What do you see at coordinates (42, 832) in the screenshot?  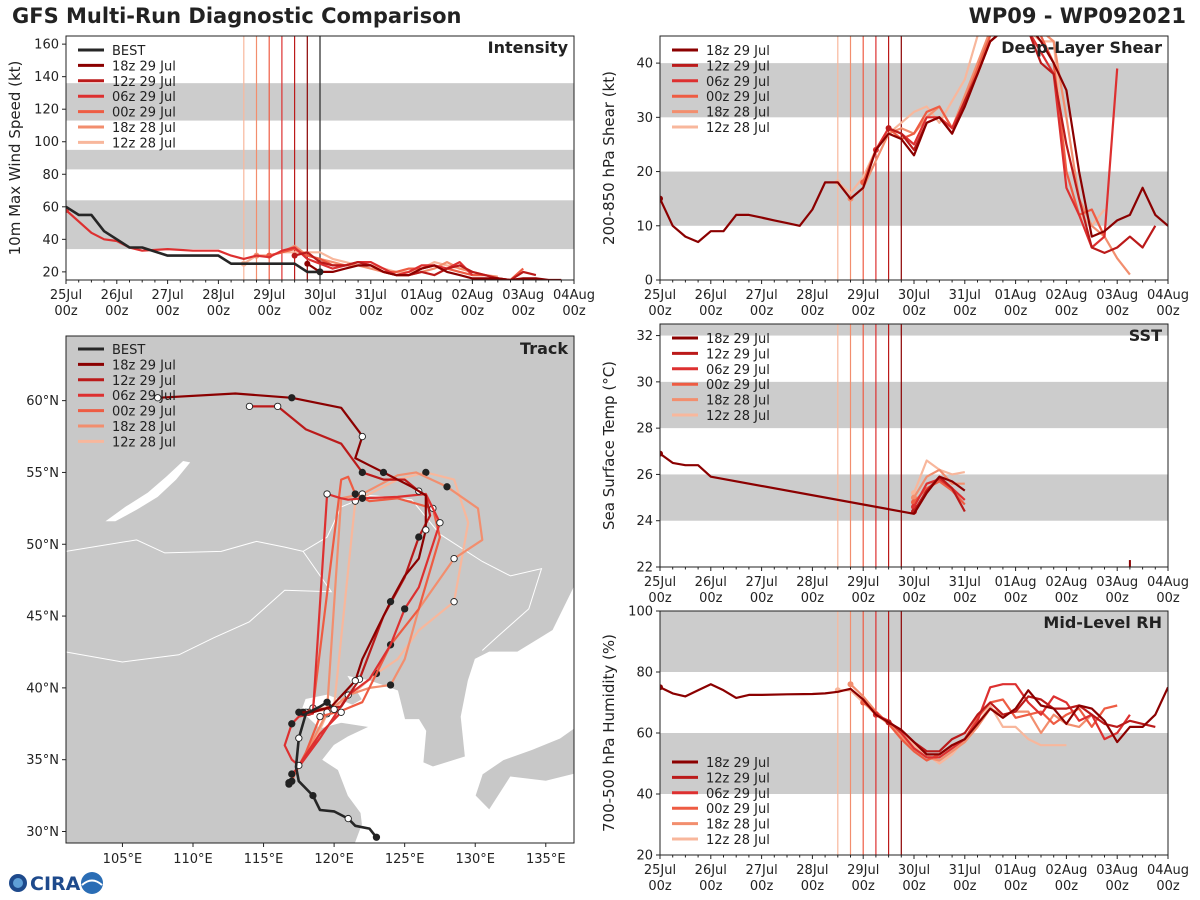 I see `y-tick-label: 30°N` at bounding box center [42, 832].